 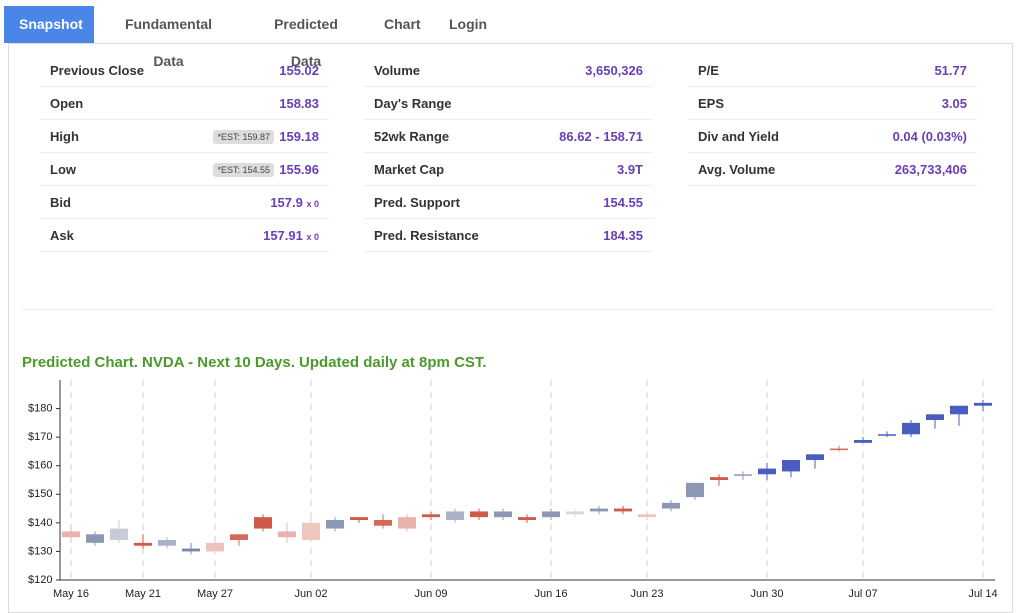 I want to click on y-tick-label: $160, so click(x=40, y=466).